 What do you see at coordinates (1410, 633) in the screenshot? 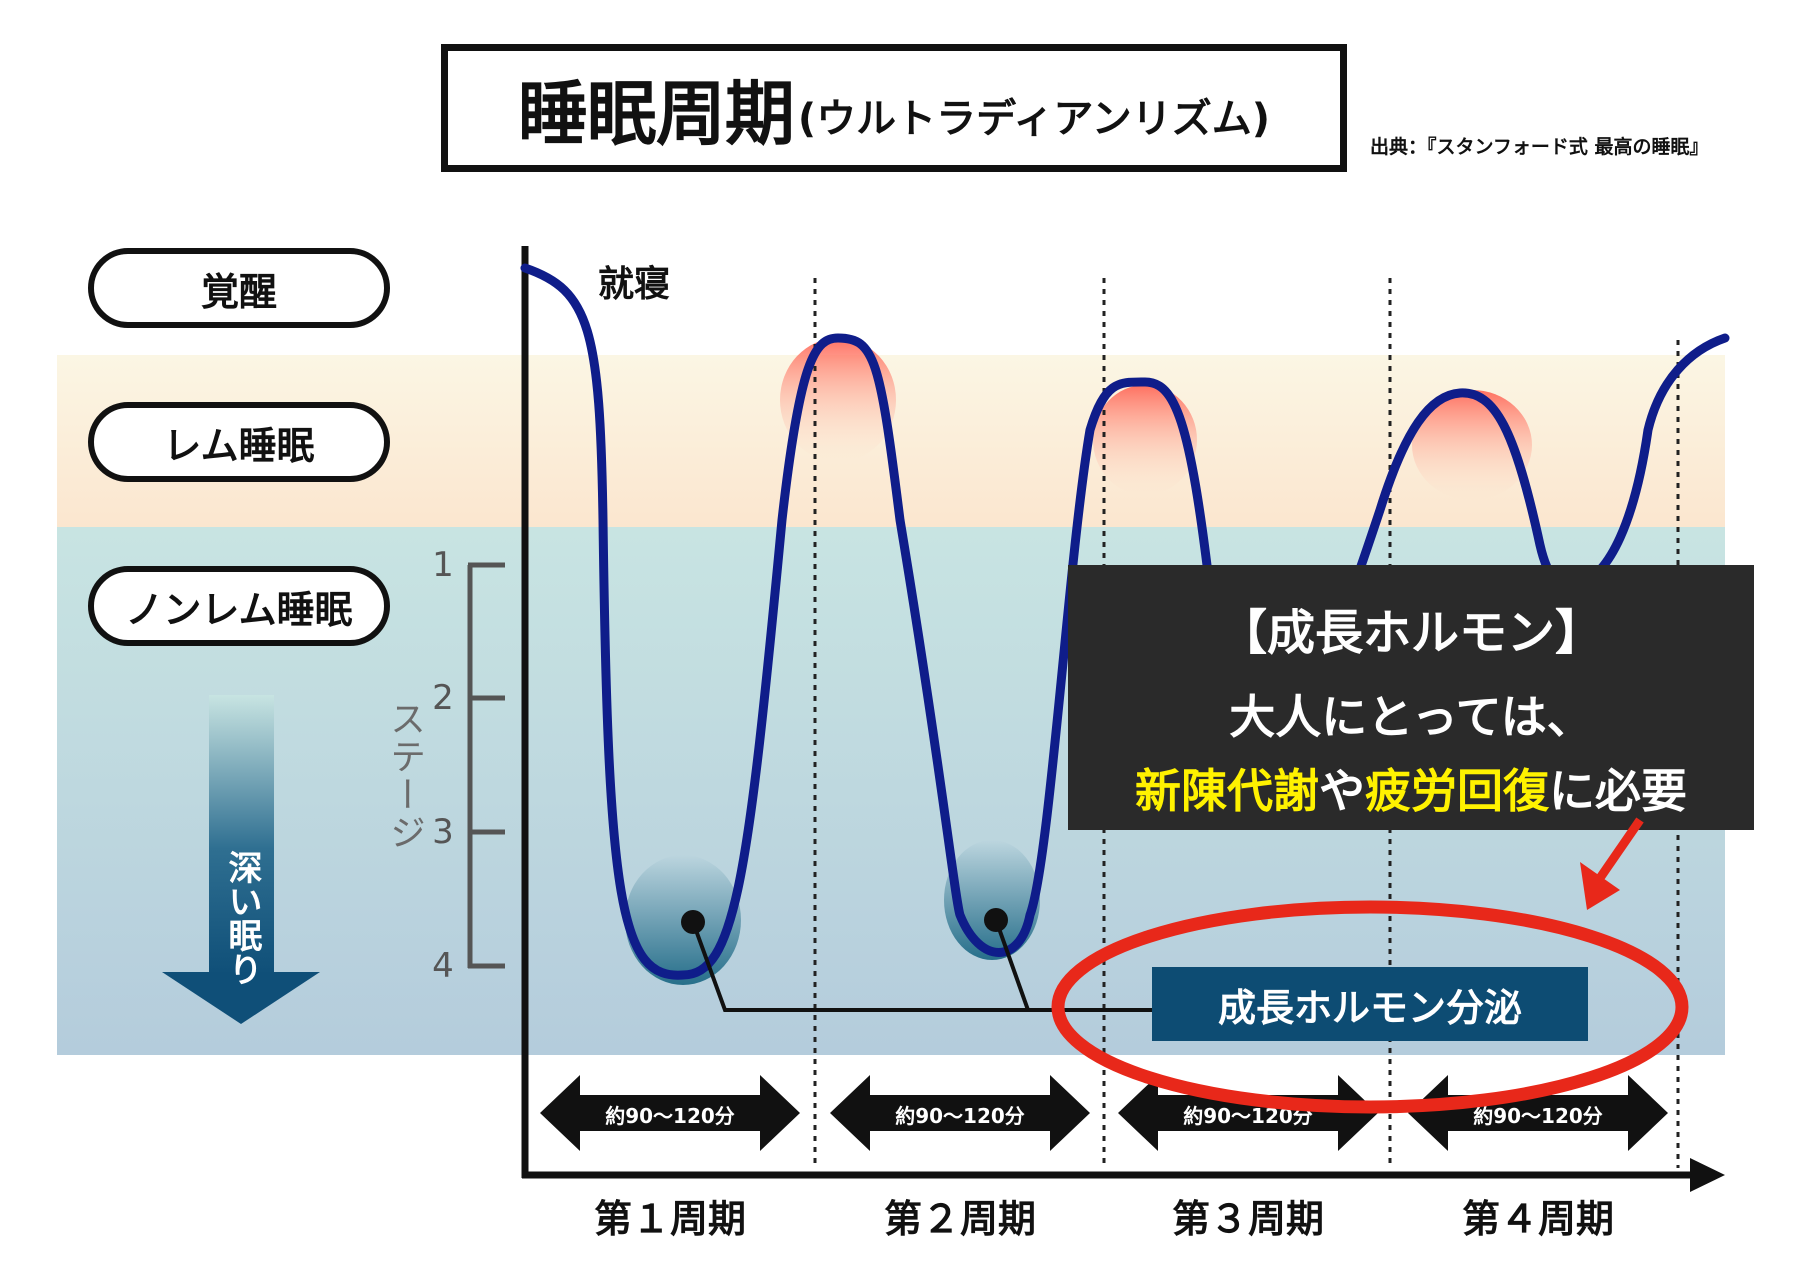
I see `callout-heading: 【成長ホルモン】` at bounding box center [1410, 633].